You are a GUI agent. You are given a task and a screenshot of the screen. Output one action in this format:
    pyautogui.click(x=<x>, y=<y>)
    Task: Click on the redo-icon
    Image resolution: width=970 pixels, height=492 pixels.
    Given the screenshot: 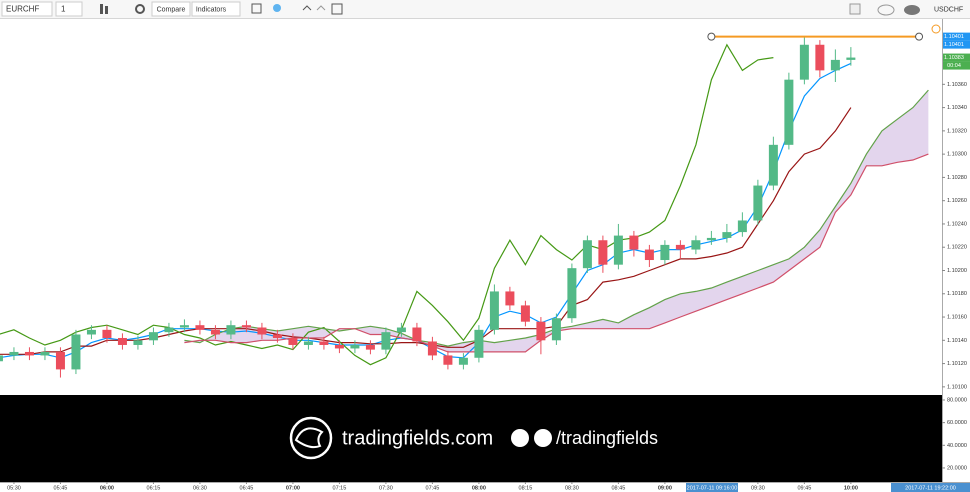 What is the action you would take?
    pyautogui.click(x=321, y=8)
    